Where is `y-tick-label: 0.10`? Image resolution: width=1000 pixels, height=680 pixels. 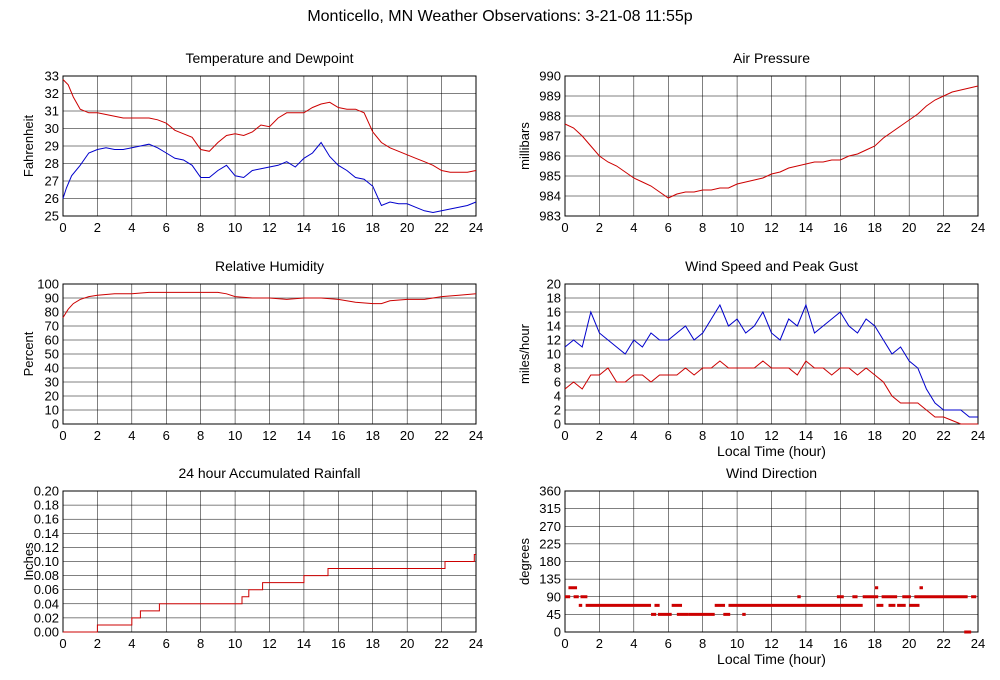 y-tick-label: 0.10 is located at coordinates (46, 561).